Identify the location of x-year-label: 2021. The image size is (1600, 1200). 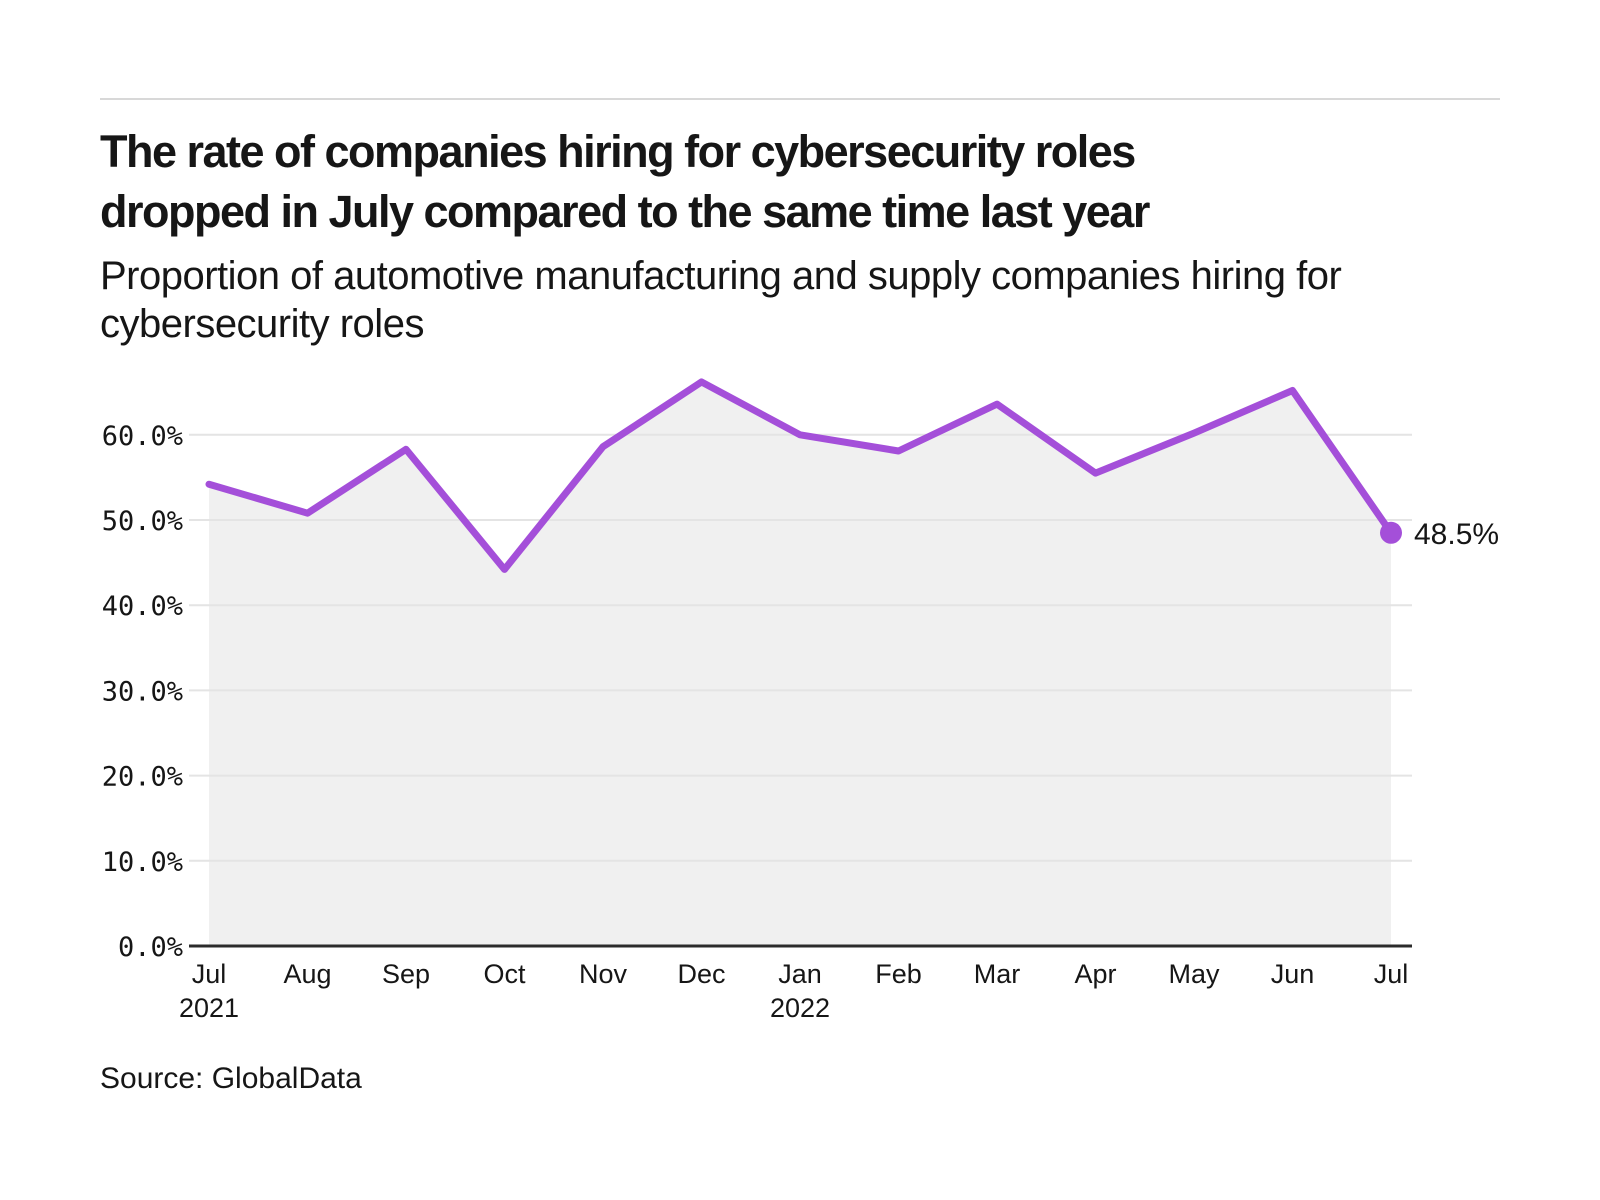
(209, 1008).